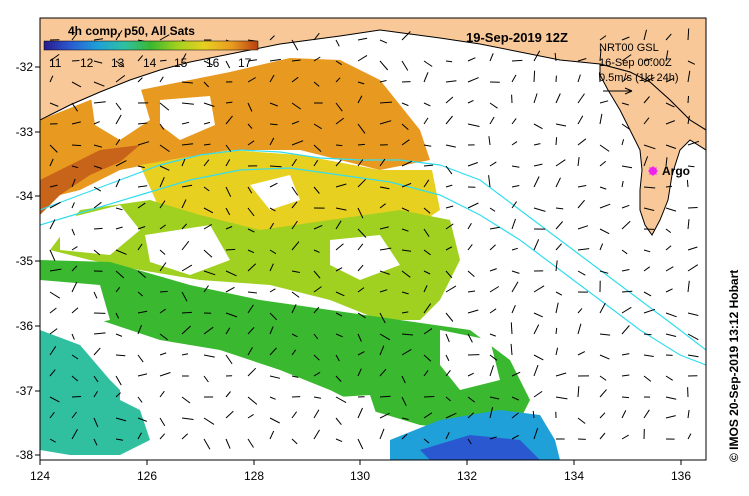 Image resolution: width=749 pixels, height=496 pixels. What do you see at coordinates (90, 180) in the screenshot?
I see `sst-deep-orange-band` at bounding box center [90, 180].